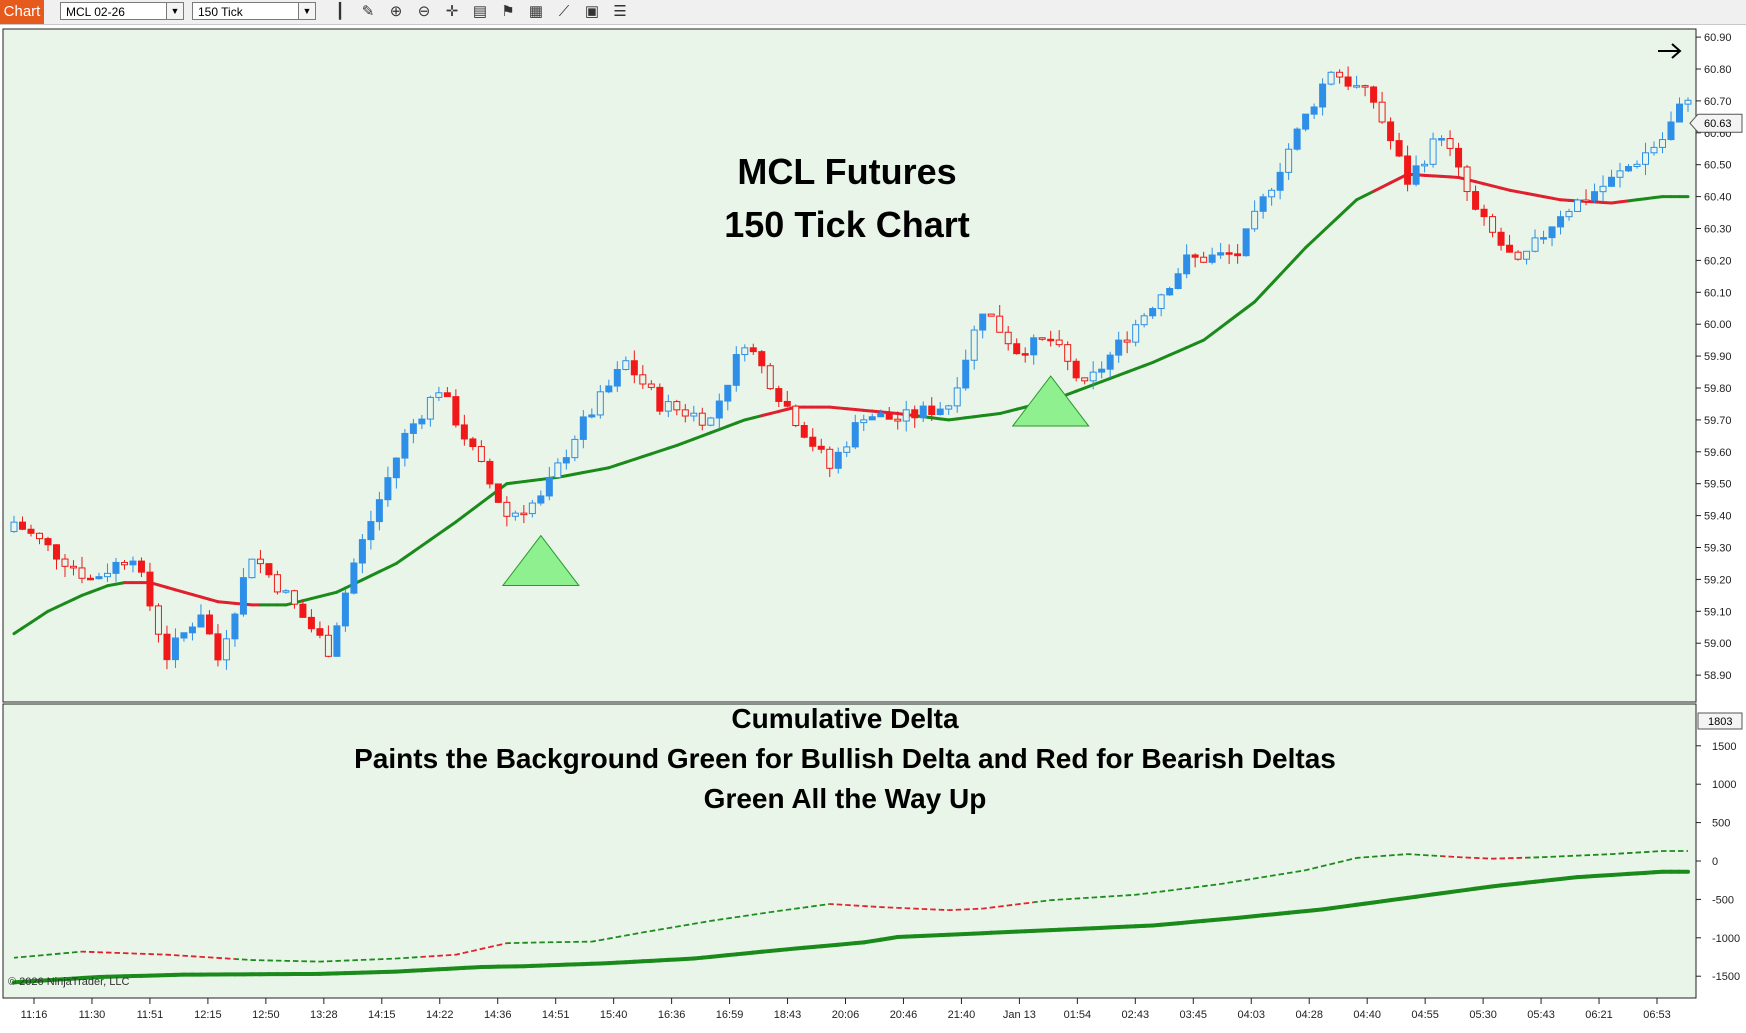  What do you see at coordinates (1718, 862) in the screenshot?
I see `delta-axis: 1500 1000 500 0 -500 -1000 -1500` at bounding box center [1718, 862].